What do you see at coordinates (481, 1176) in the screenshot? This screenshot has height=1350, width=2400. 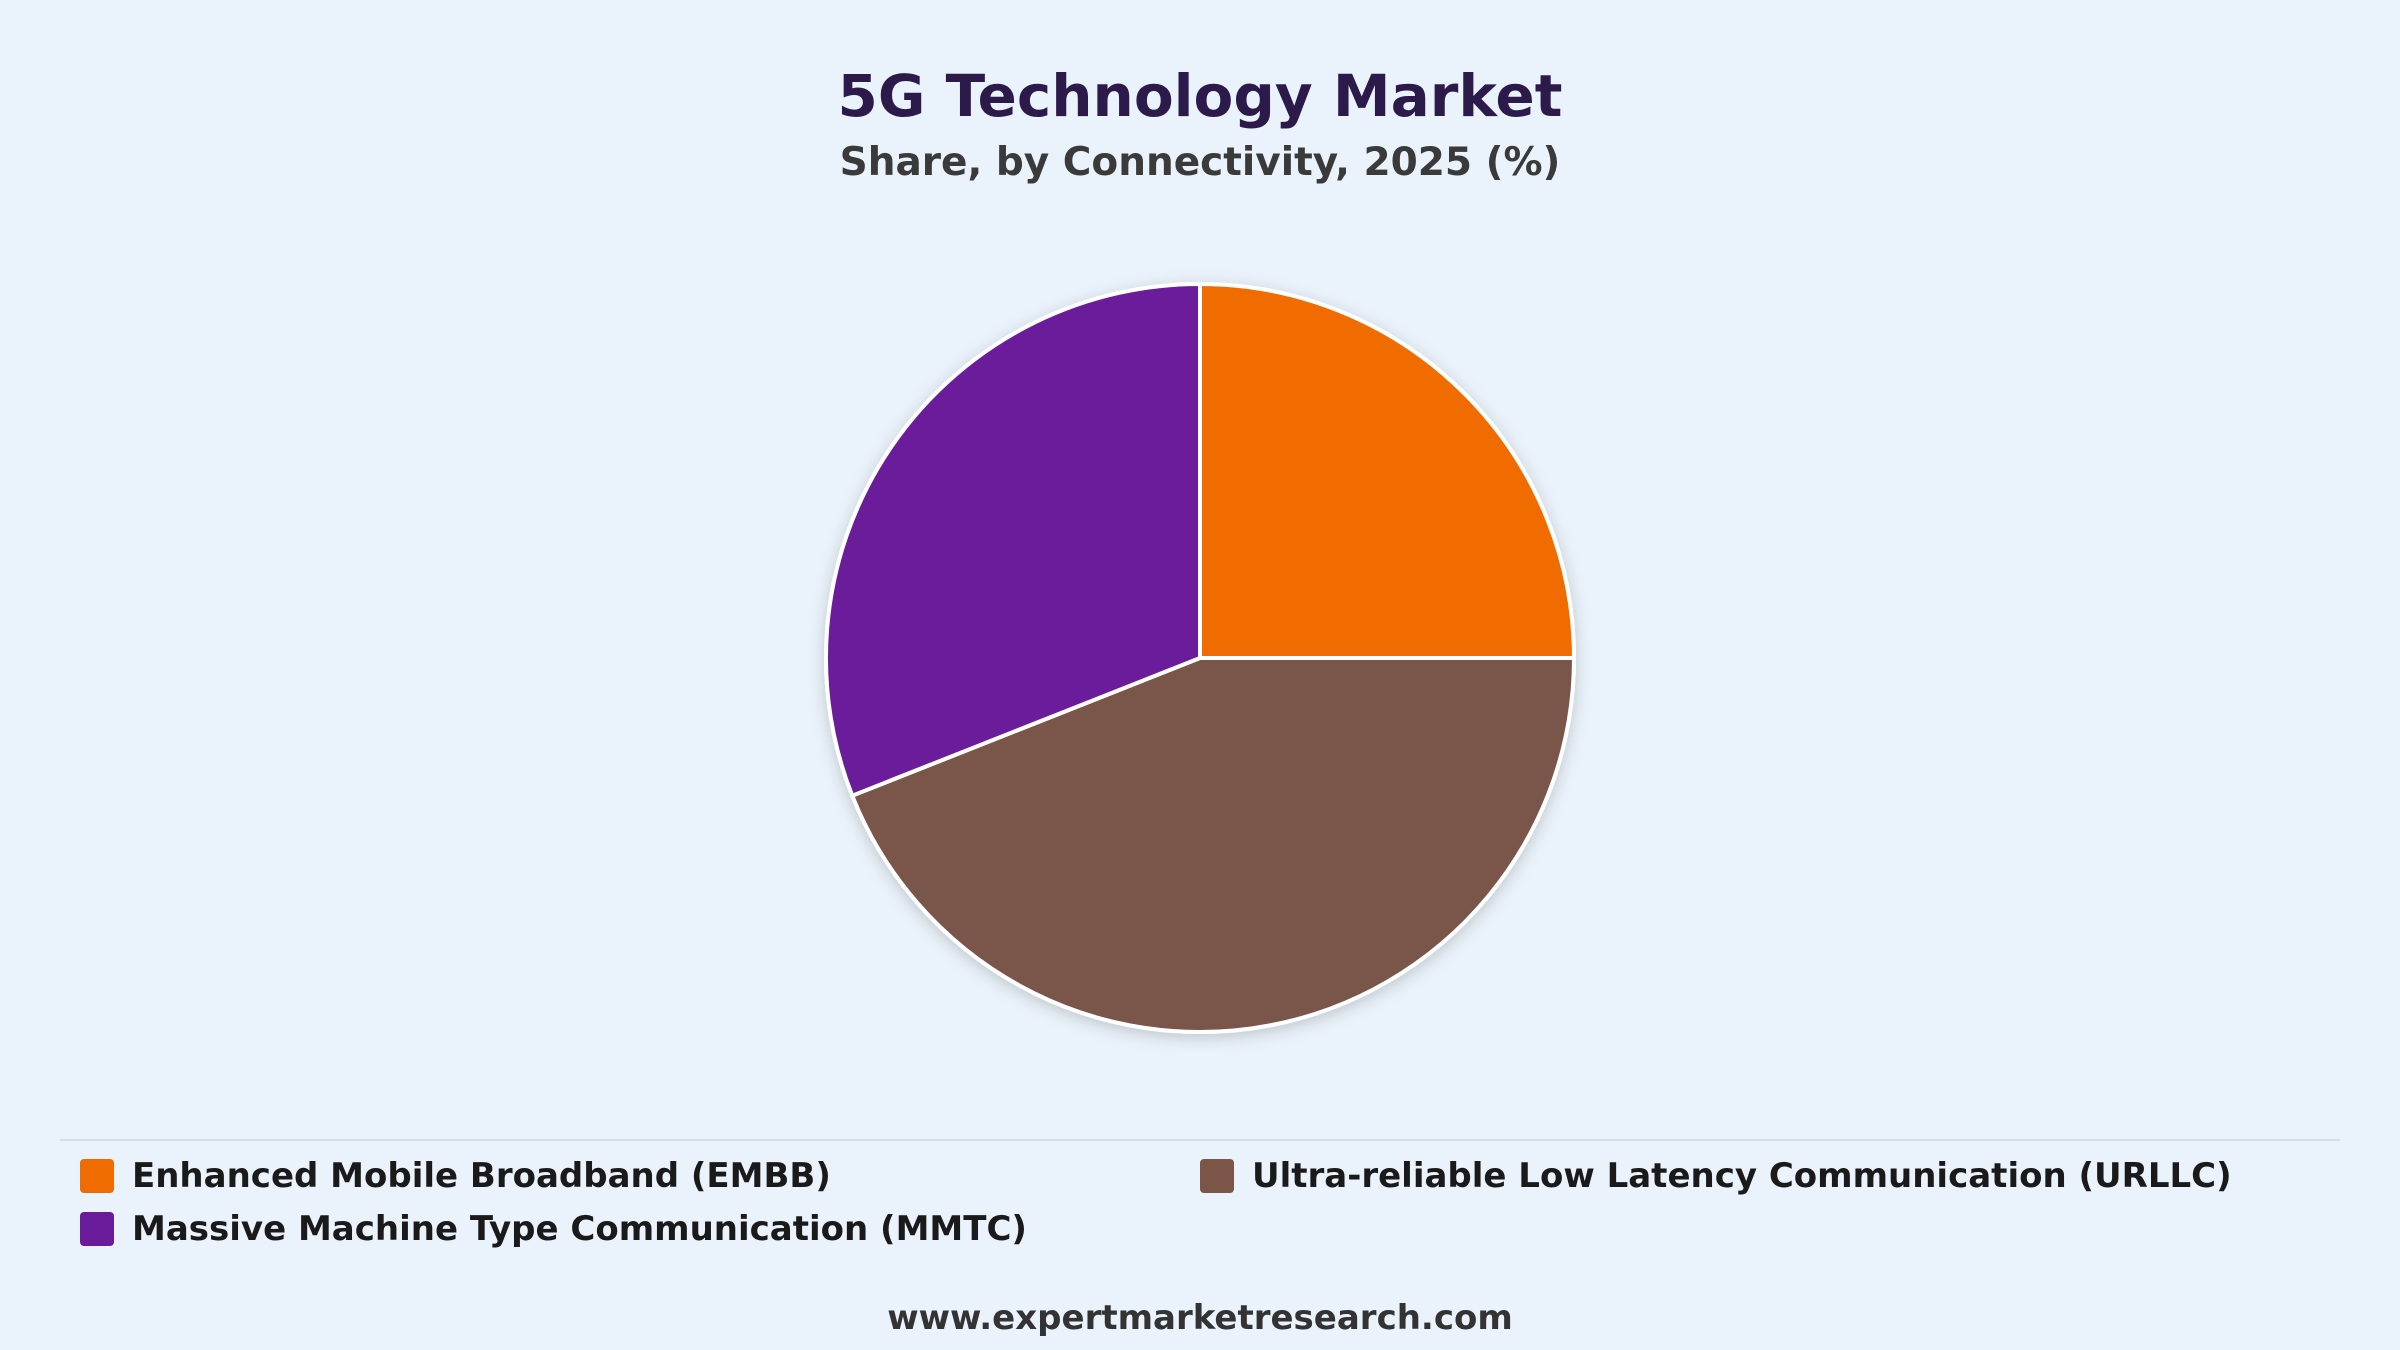 I see `legend-label-embb: Enhanced Mobile Broadband (EMBB)` at bounding box center [481, 1176].